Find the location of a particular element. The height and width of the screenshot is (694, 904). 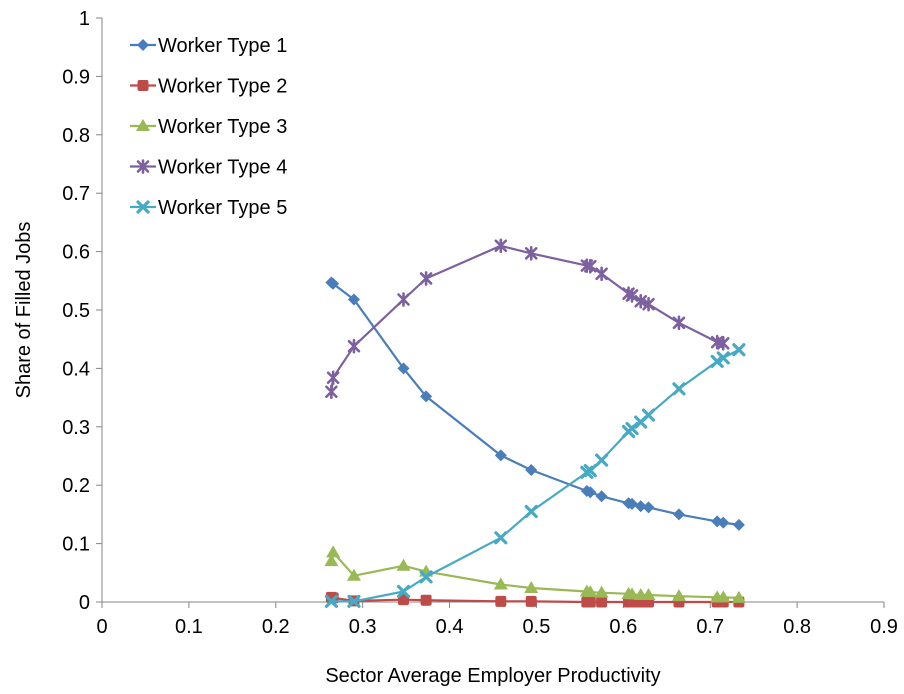

y-tick-label: 0.3 is located at coordinates (76, 428).